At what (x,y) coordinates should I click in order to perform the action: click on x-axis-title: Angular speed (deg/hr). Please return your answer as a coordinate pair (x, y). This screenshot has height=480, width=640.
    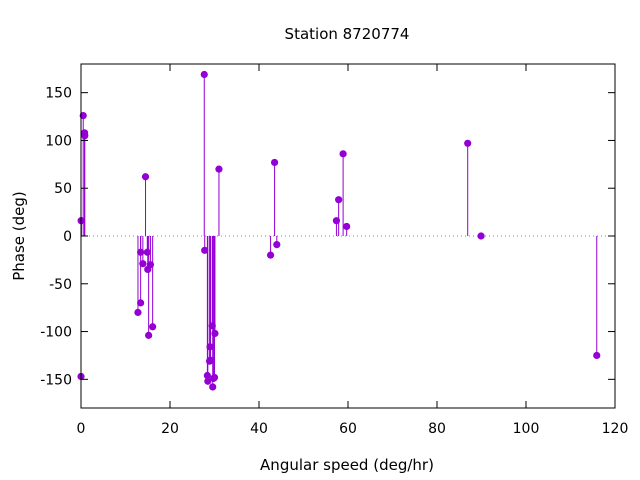
    Looking at the image, I should click on (347, 465).